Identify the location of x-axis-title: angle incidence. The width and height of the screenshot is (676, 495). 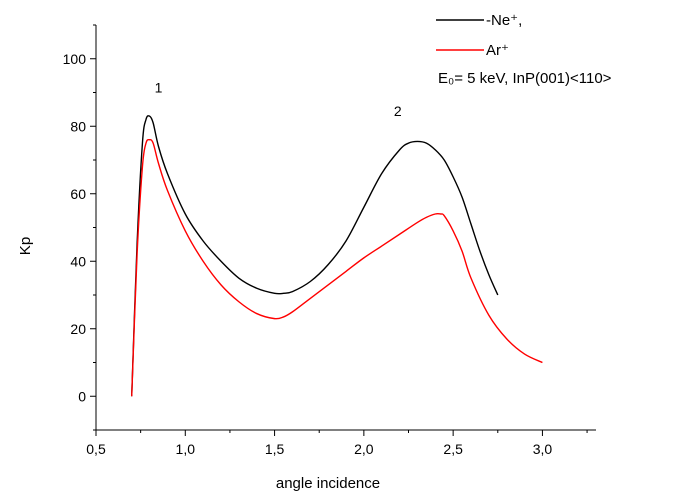
(328, 483).